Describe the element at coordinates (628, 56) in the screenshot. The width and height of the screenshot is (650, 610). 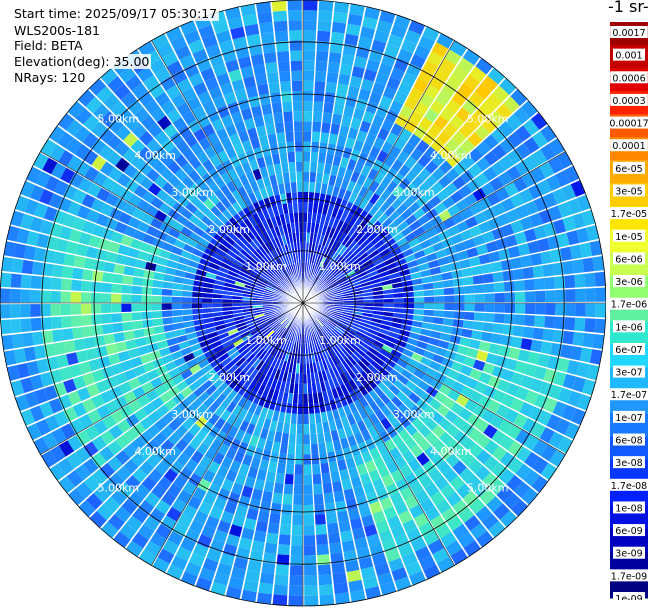
I see `colorbar-tick-label: 0.001` at that location.